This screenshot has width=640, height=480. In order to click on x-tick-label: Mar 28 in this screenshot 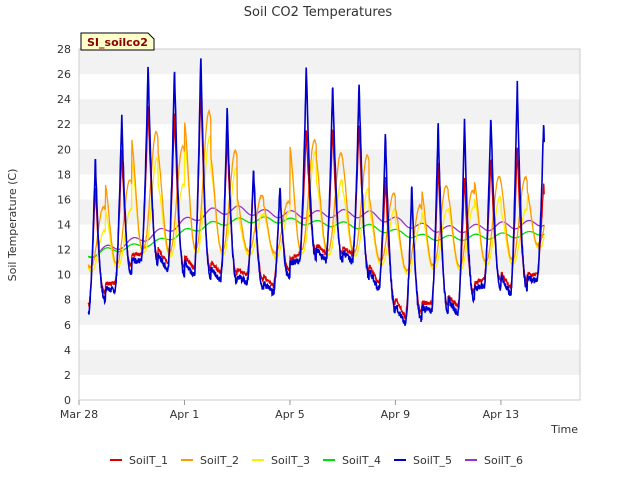, I will do `click(79, 414)`.